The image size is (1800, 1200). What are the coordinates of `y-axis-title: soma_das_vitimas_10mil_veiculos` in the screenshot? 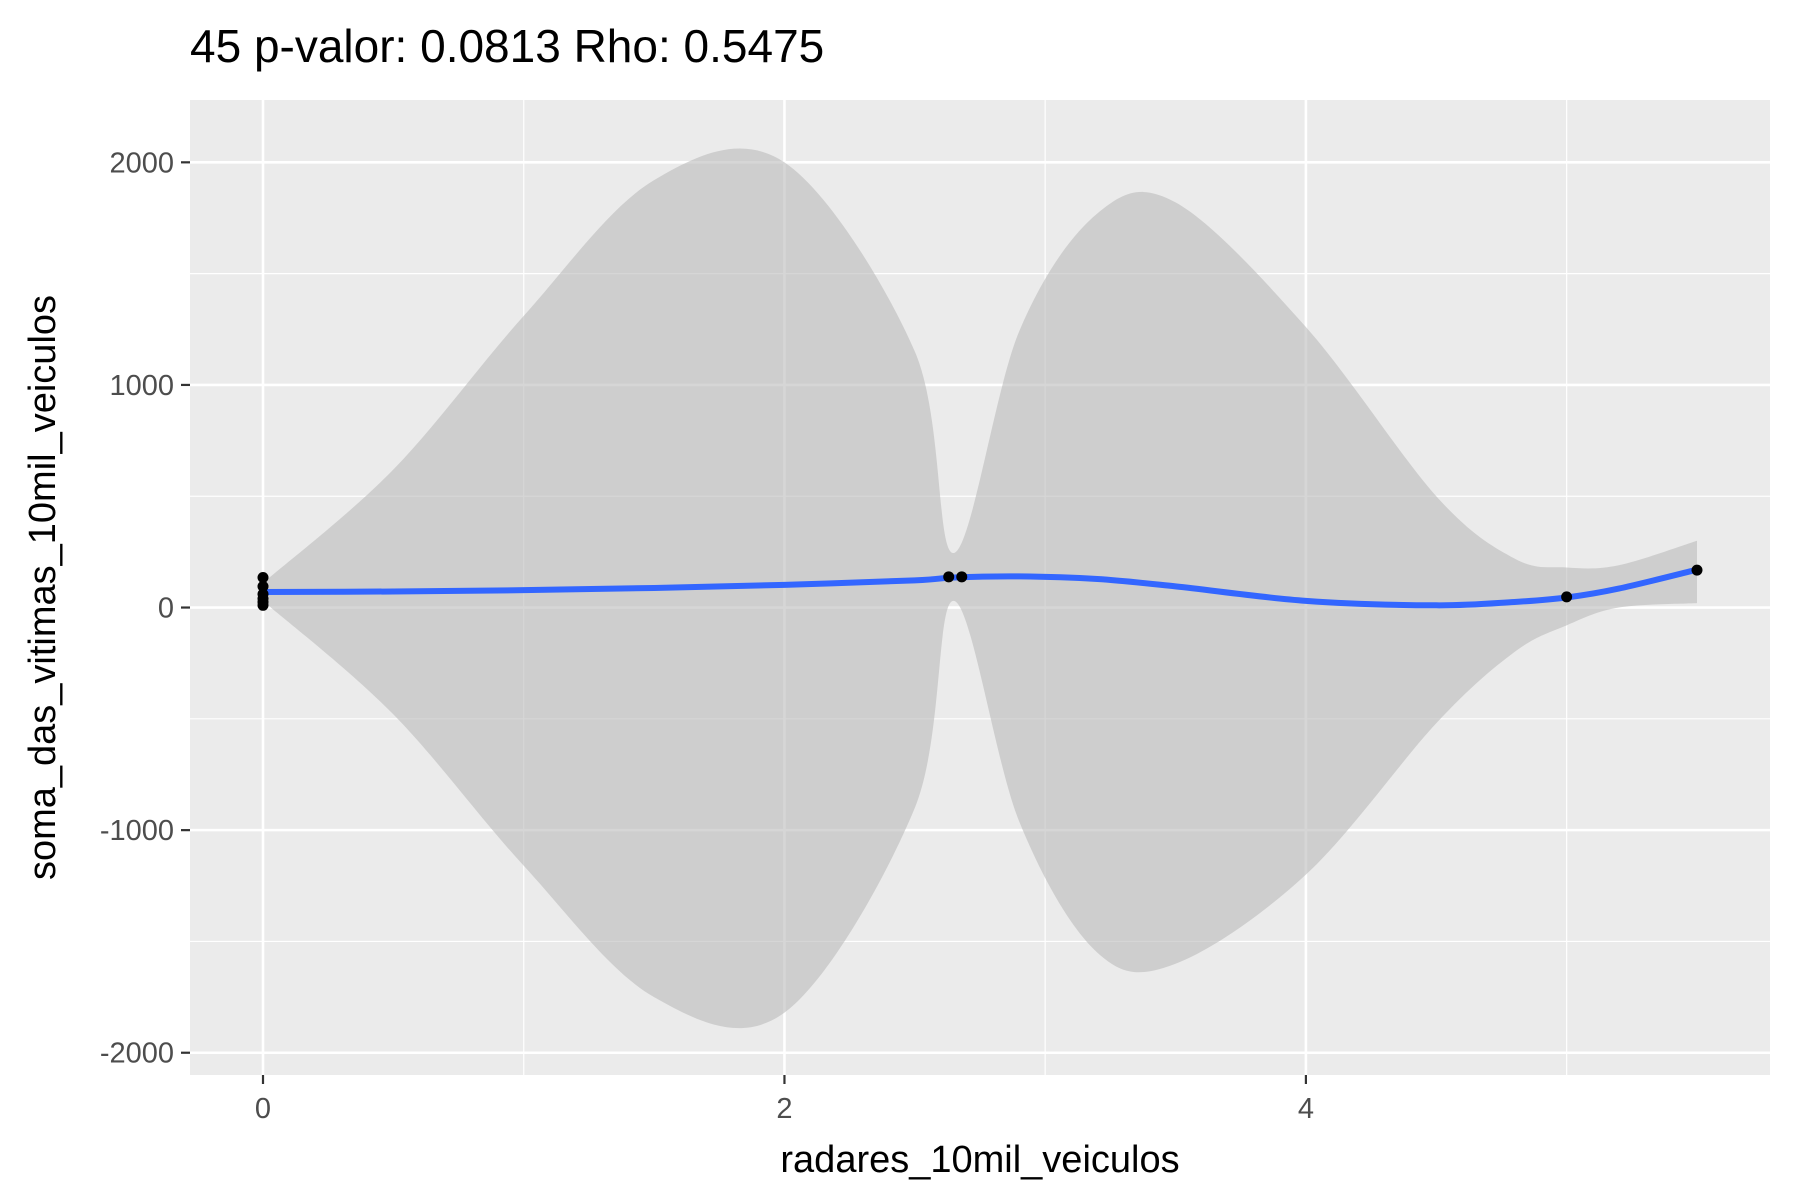 It's located at (43, 587).